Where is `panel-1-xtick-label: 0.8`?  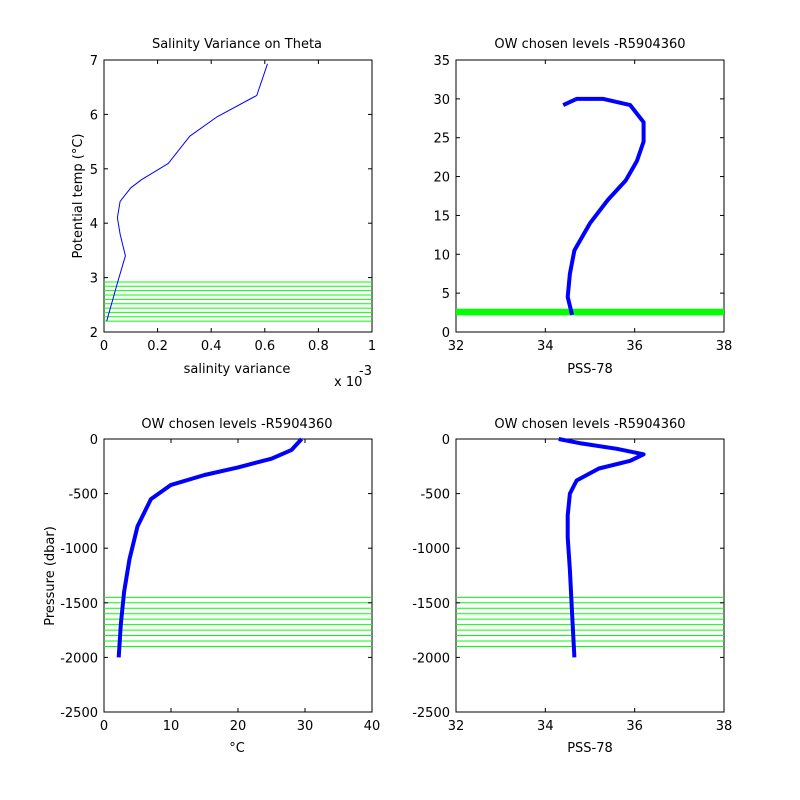 panel-1-xtick-label: 0.8 is located at coordinates (318, 346).